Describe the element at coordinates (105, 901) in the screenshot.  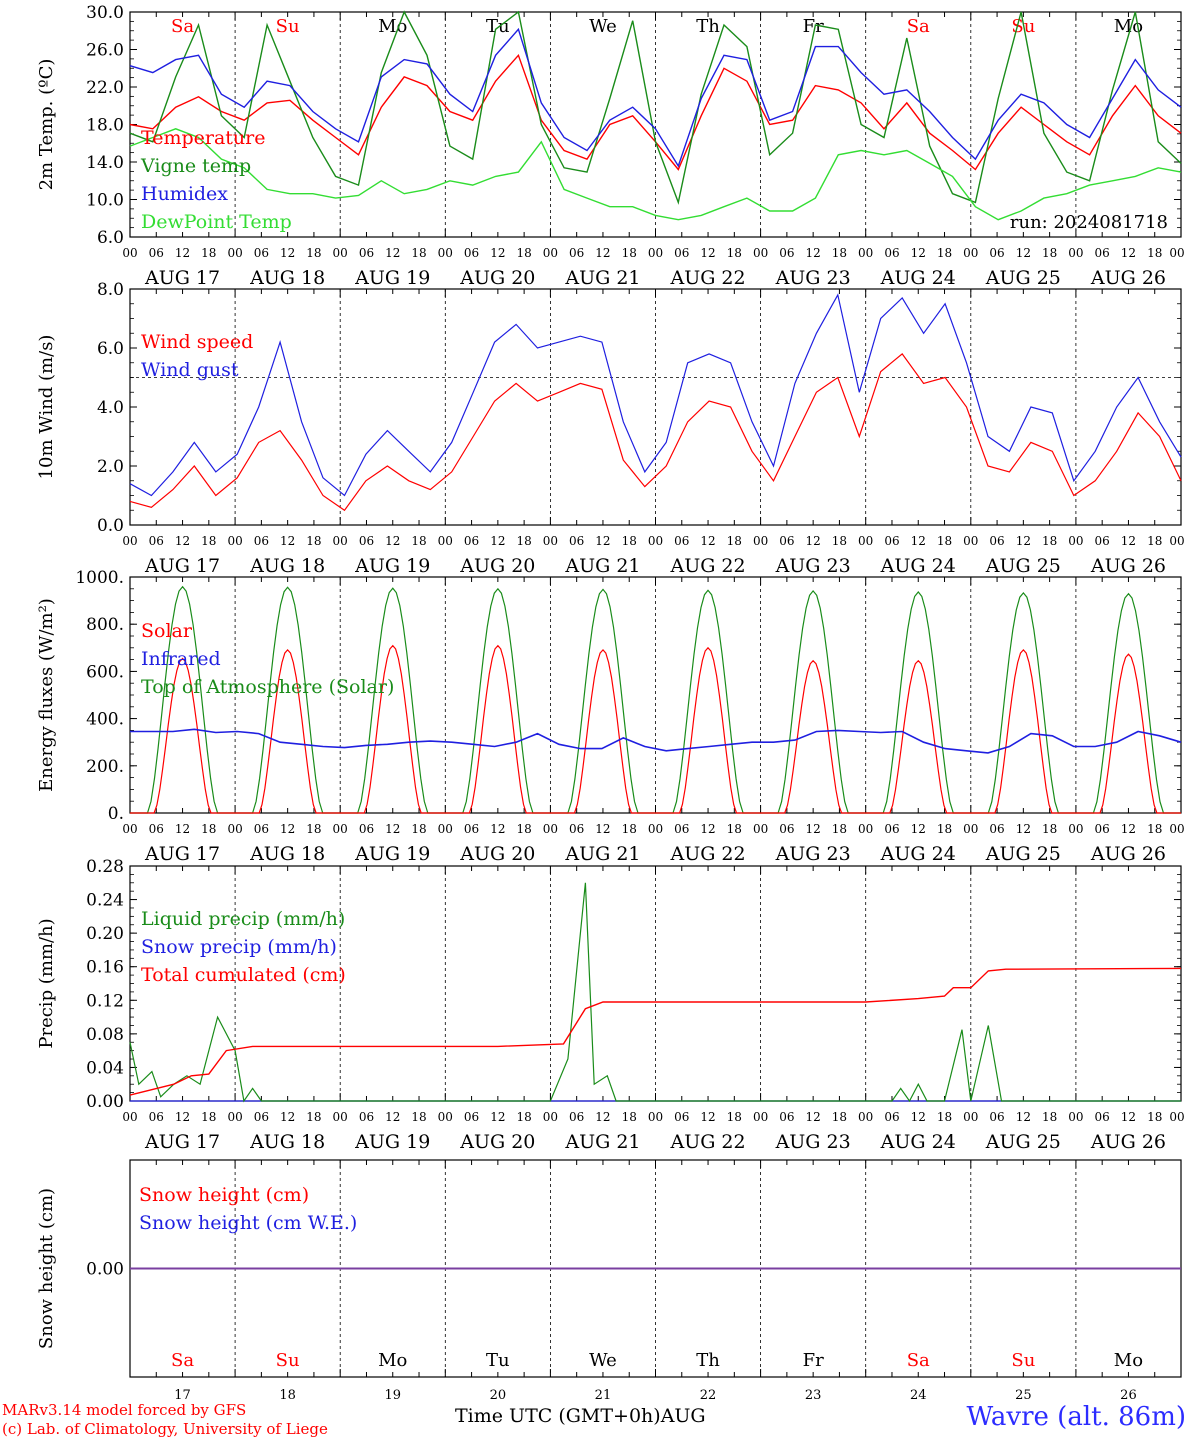
I see `y-tick-label: 0.24` at that location.